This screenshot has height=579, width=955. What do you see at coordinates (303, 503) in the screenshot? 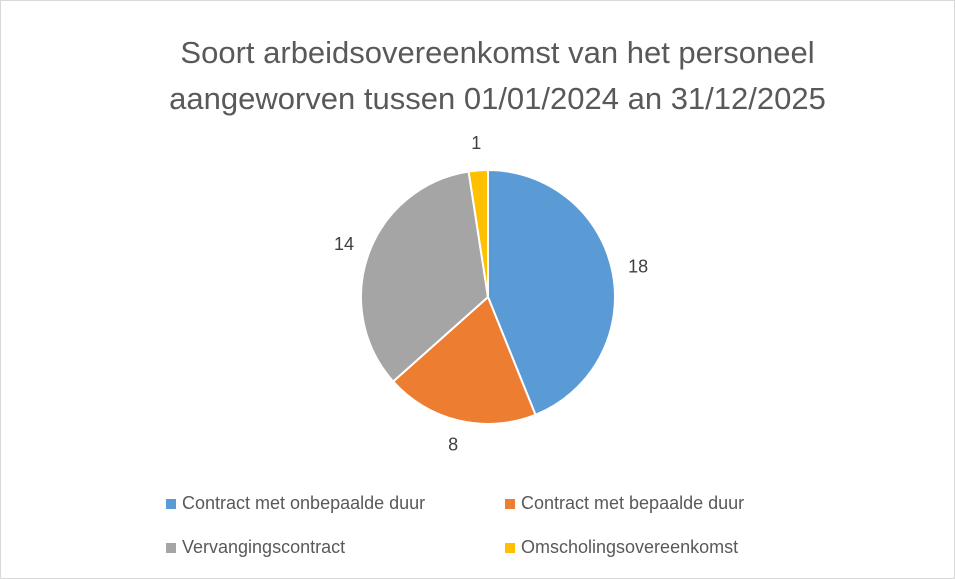
I see `legend-label: Contract met onbepaalde duur` at bounding box center [303, 503].